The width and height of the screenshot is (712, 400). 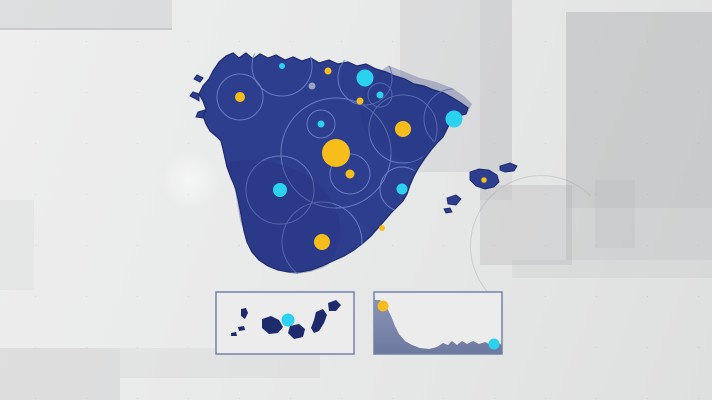 I want to click on bubble-asturias, so click(x=282, y=66).